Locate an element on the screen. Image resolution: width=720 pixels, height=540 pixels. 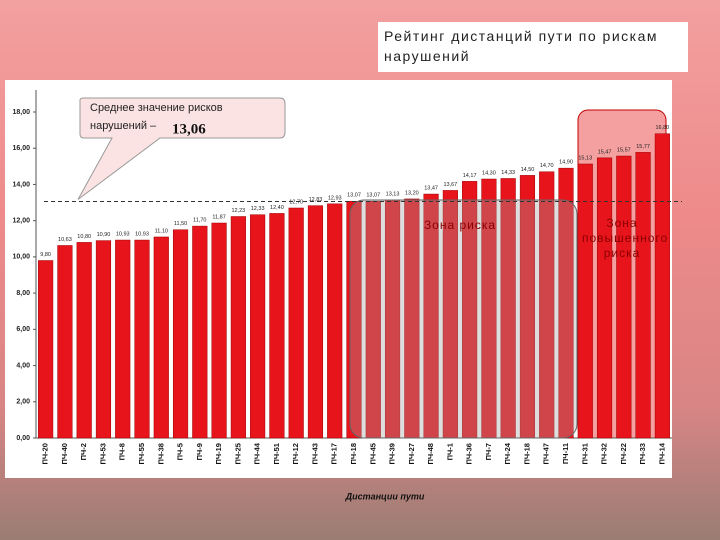
x-tick-label: ПЧ-53 is located at coordinates (102, 454).